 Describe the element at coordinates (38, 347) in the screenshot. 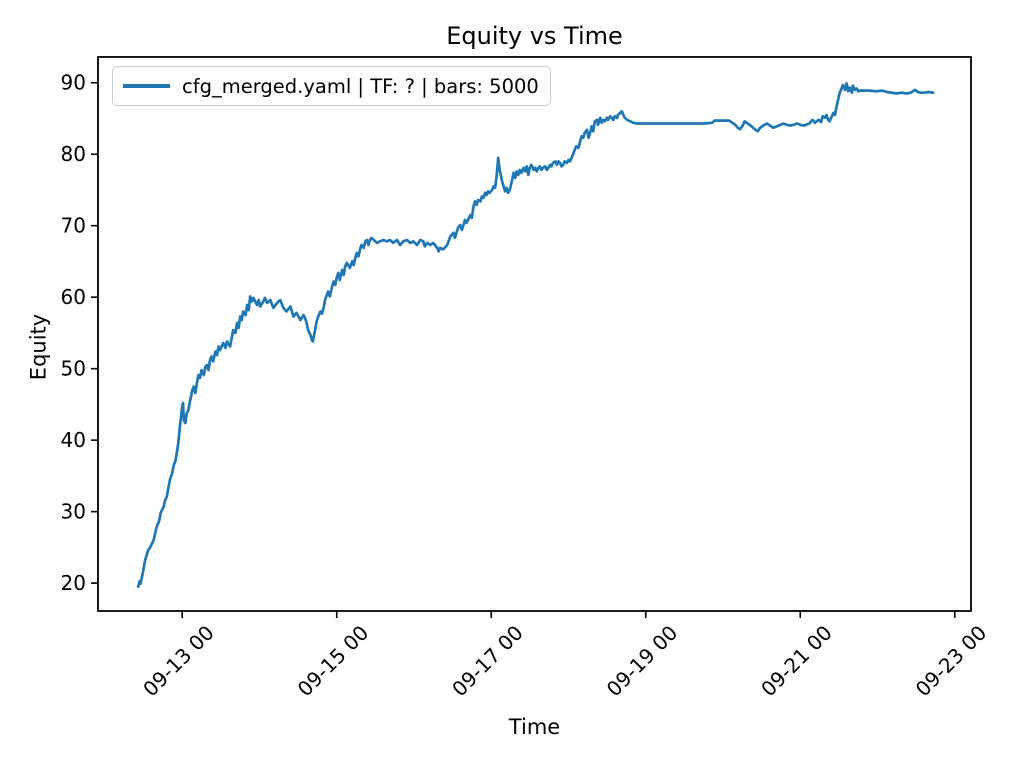

I see `y-axis-label: Equity` at that location.